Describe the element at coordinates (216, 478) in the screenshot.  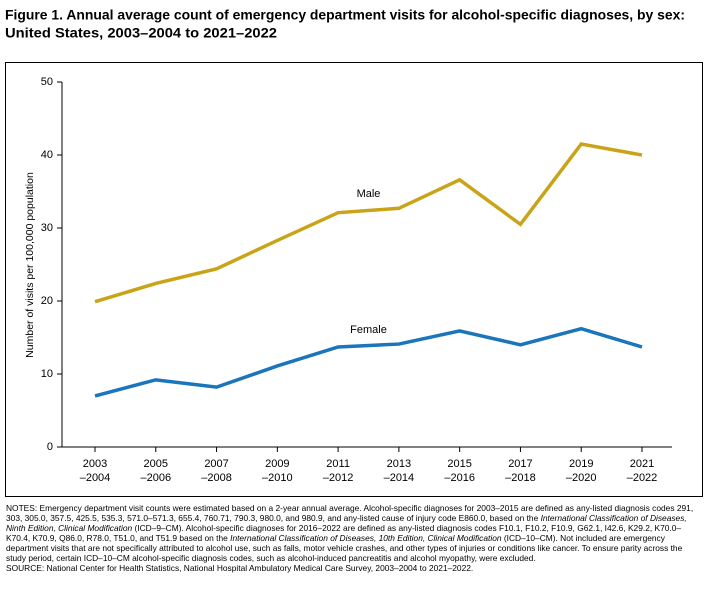
I see `x-tick-label: –2008` at that location.